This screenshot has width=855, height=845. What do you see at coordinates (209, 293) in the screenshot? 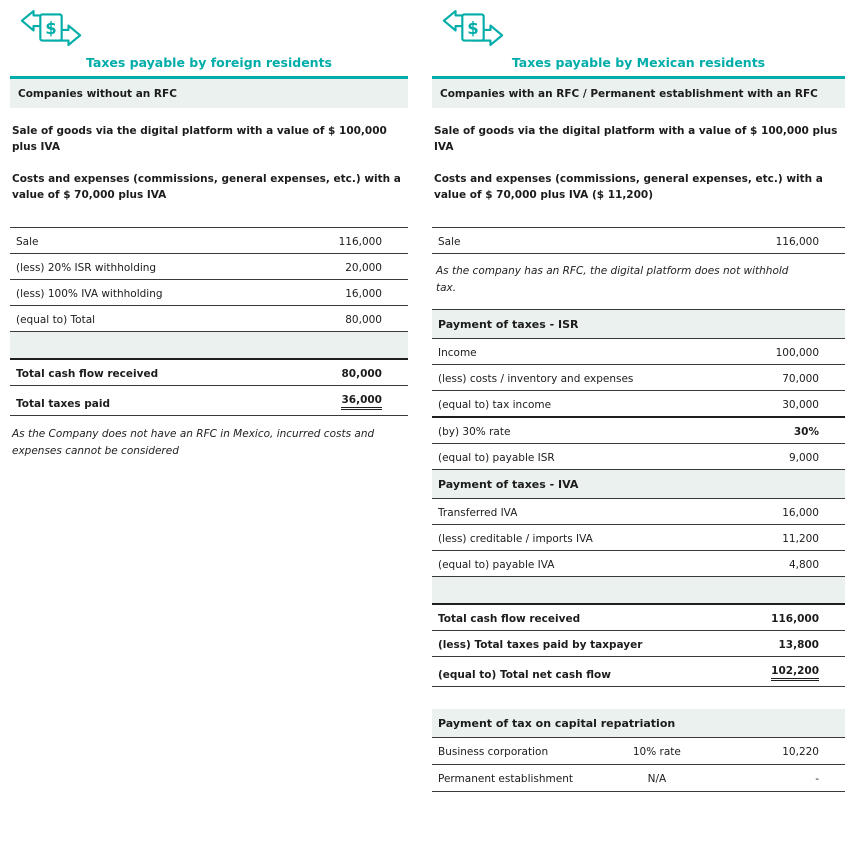
I see `table-row: (less) 100% IVA withholding 16,000` at bounding box center [209, 293].